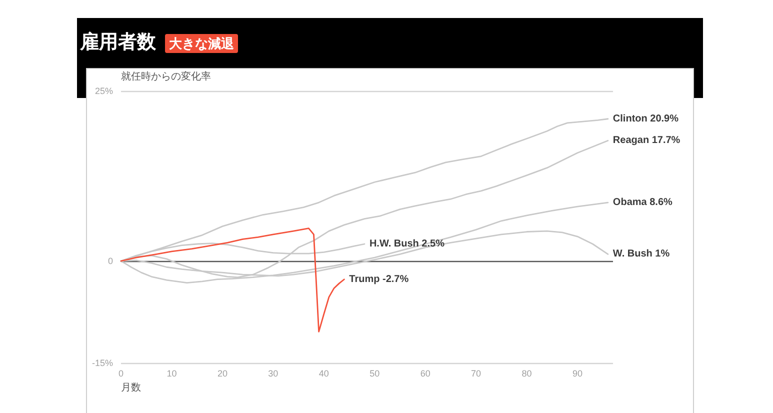  I want to click on x-tick-label: 80, so click(527, 373).